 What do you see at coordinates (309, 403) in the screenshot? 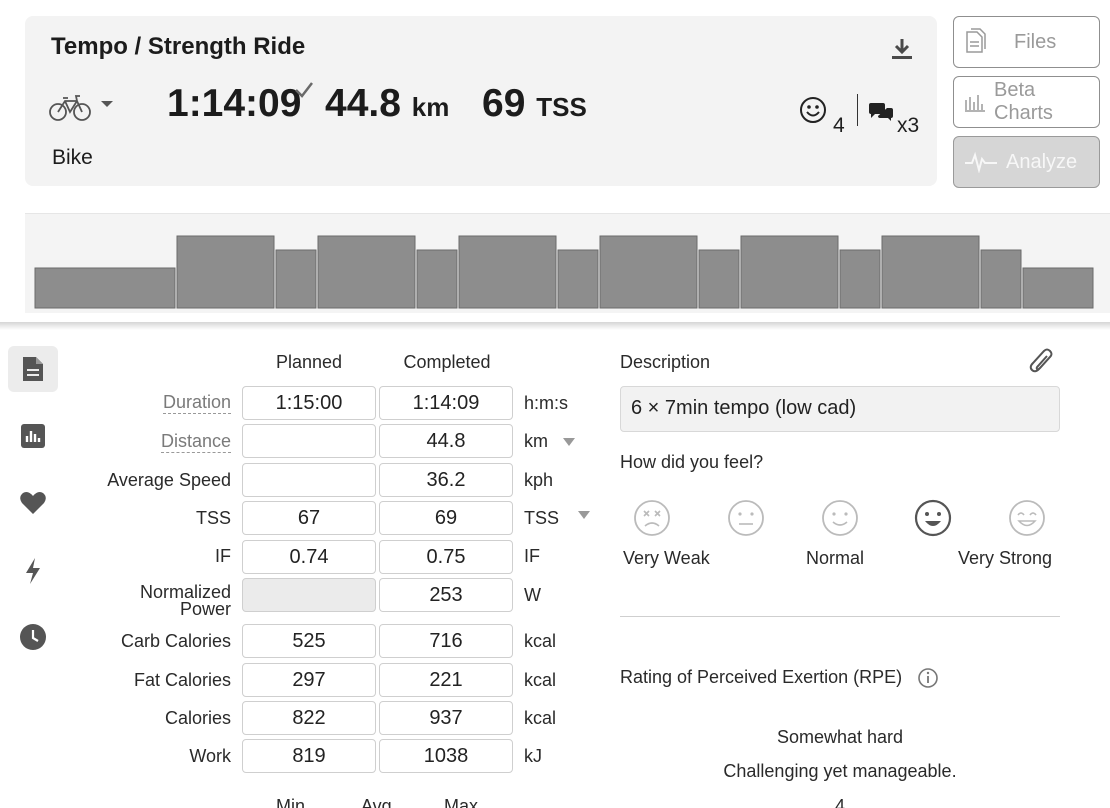
I see `planned-duration-input: 1:15:00` at bounding box center [309, 403].